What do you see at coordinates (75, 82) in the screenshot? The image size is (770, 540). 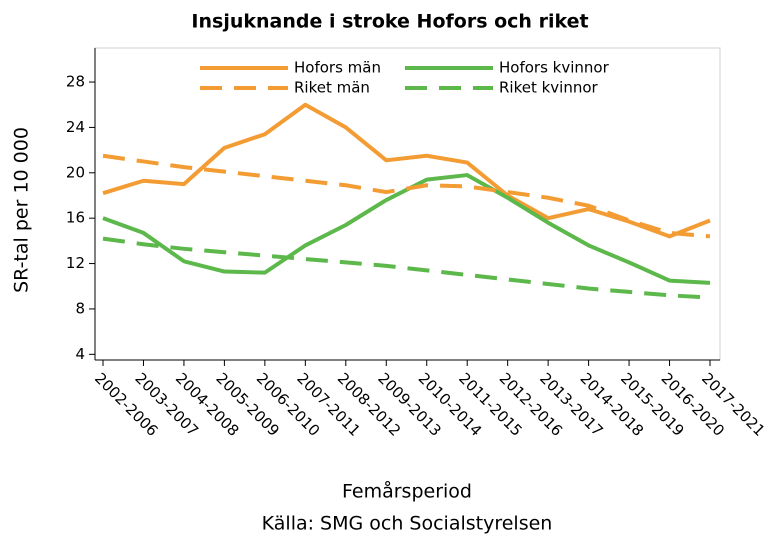 I see `y-tick-label: 28` at bounding box center [75, 82].